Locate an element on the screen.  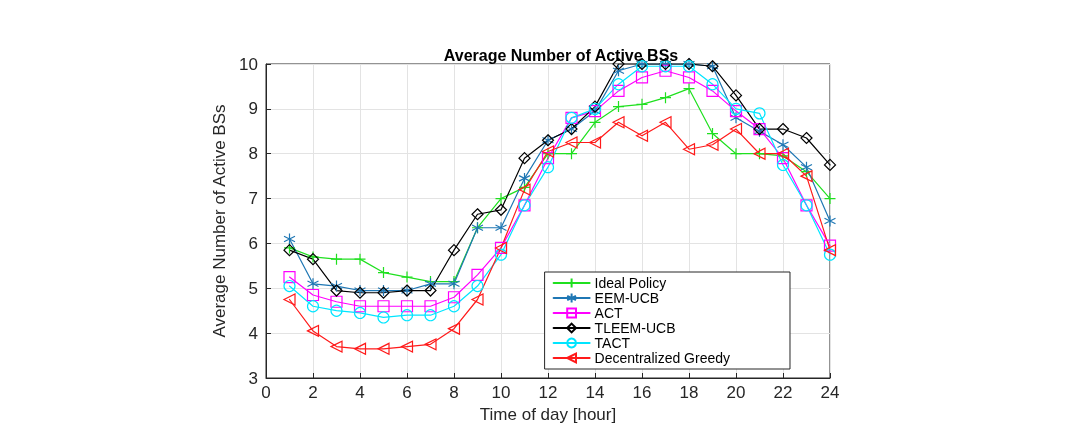
x-tick-label: 24 is located at coordinates (830, 392).